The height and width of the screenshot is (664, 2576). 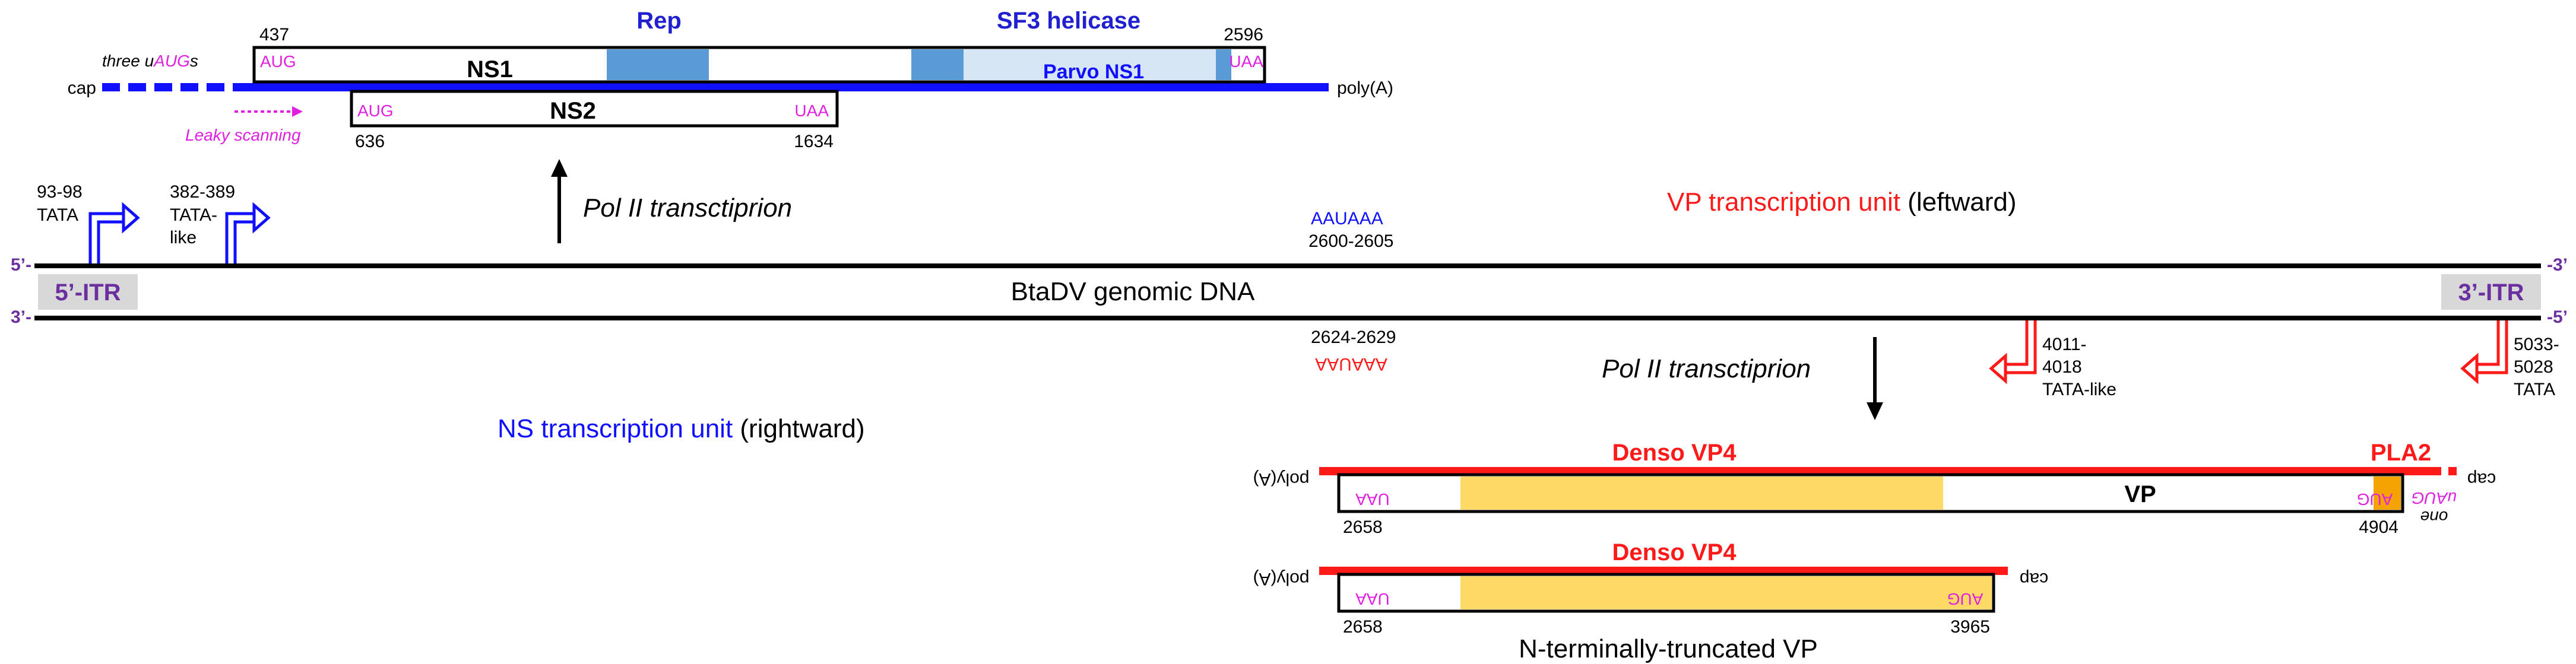 I want to click on truncated-vp-end-position: 2658, so click(x=1363, y=627).